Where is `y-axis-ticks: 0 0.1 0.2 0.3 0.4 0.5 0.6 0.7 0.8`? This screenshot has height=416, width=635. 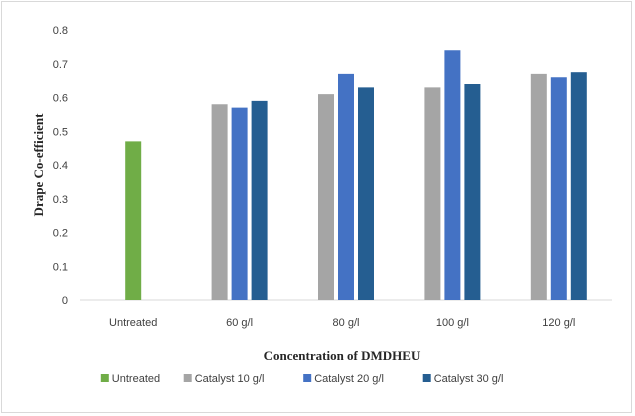 y-axis-ticks: 0 0.1 0.2 0.3 0.4 0.5 0.6 0.7 0.8 is located at coordinates (60, 166).